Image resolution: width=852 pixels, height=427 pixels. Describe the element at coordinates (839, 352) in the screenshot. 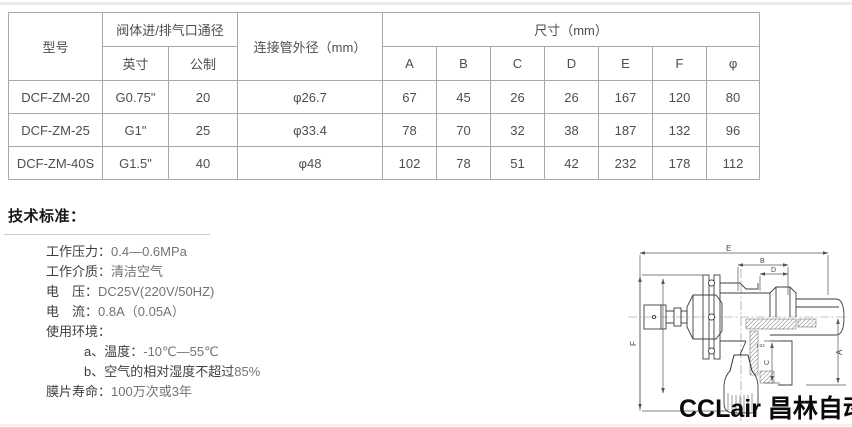

I see `dim-label-a: A` at that location.